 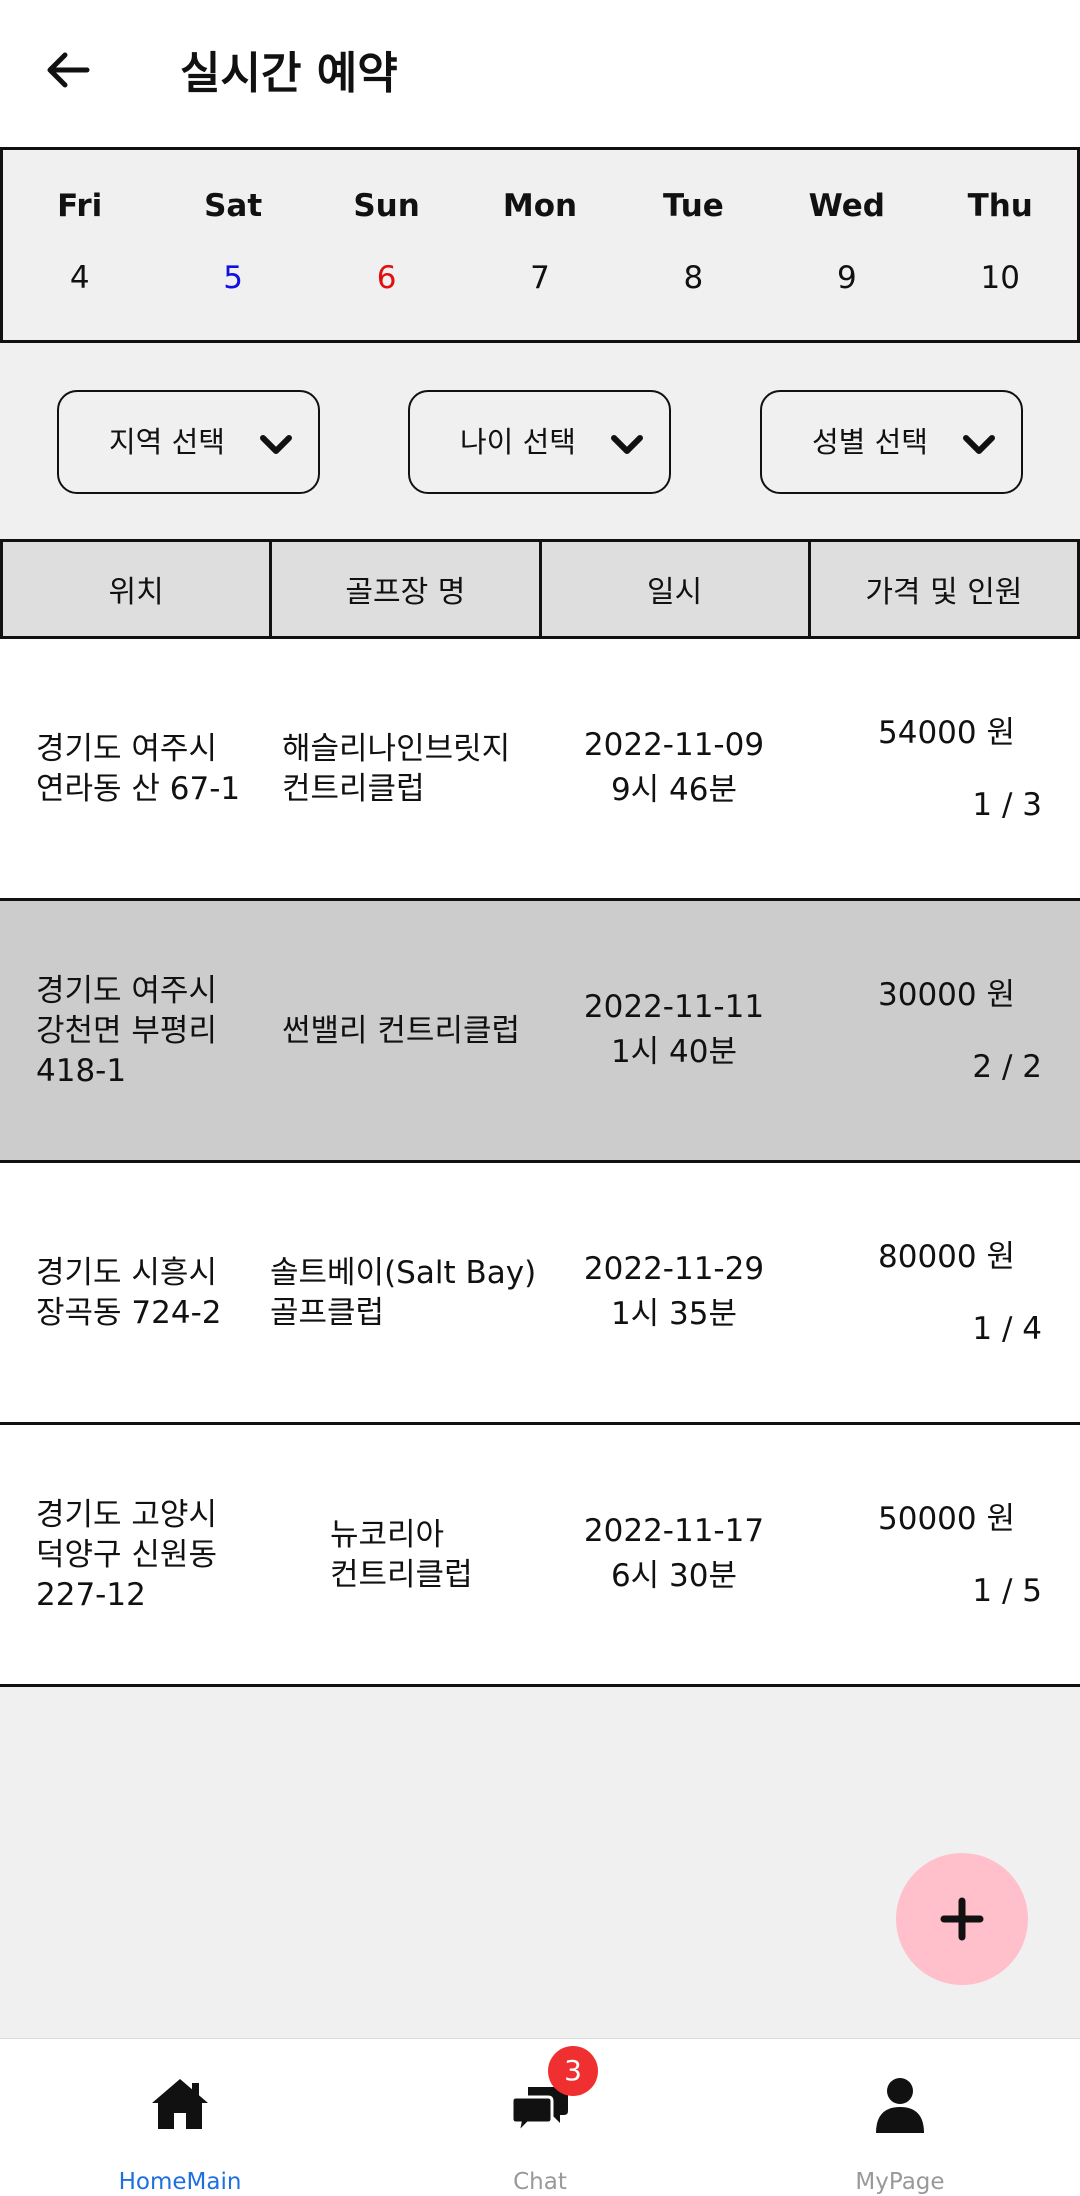 What do you see at coordinates (126, 1031) in the screenshot?
I see `row-location: 경기도 여주시 강천면 부평리 418-1` at bounding box center [126, 1031].